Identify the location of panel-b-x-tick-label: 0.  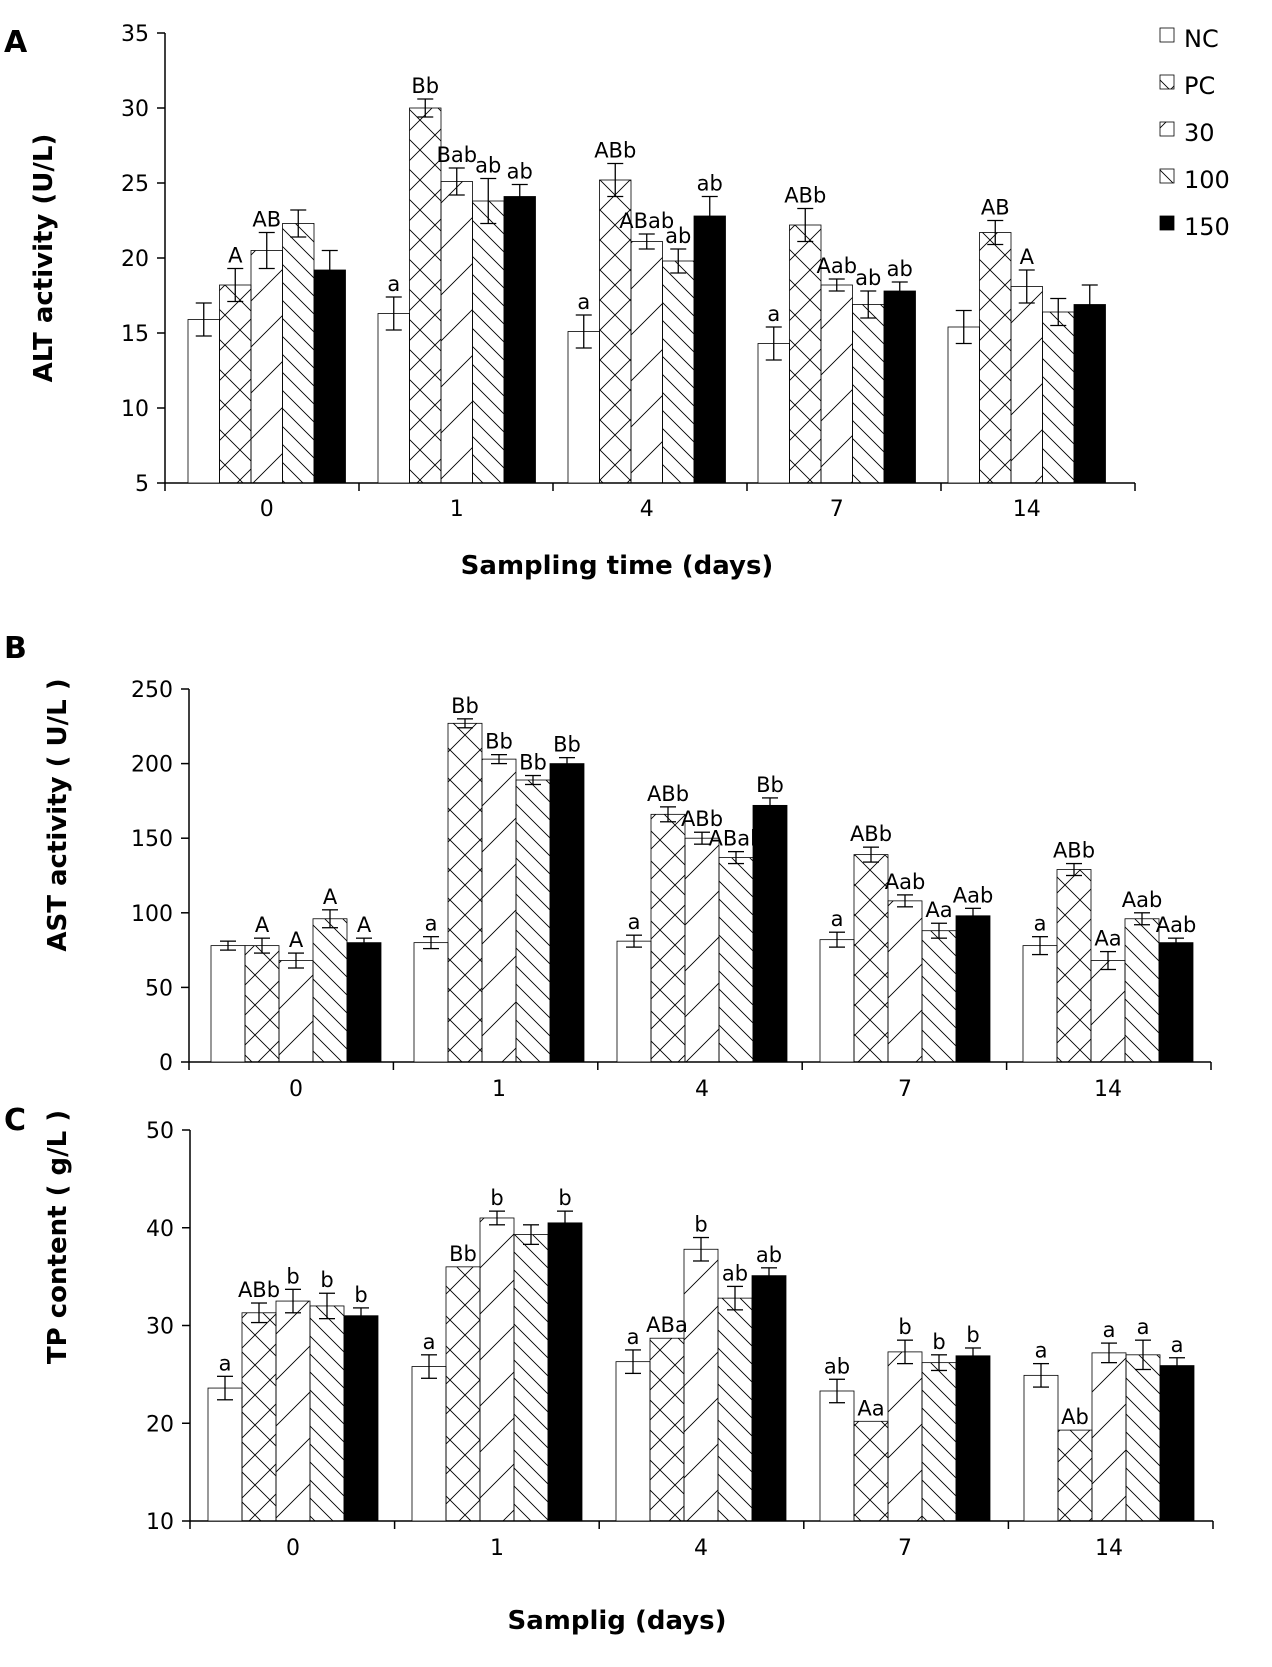
(296, 1089).